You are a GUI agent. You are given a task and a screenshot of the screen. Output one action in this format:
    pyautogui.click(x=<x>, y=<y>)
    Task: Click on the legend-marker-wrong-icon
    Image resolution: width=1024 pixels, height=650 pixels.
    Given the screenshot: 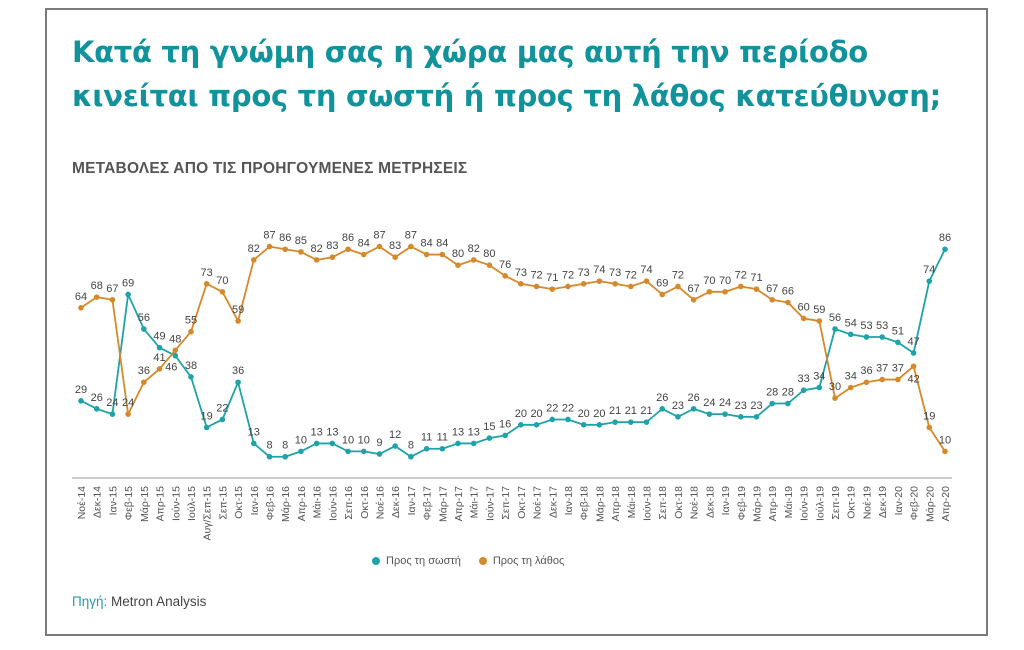 What is the action you would take?
    pyautogui.click(x=482, y=561)
    